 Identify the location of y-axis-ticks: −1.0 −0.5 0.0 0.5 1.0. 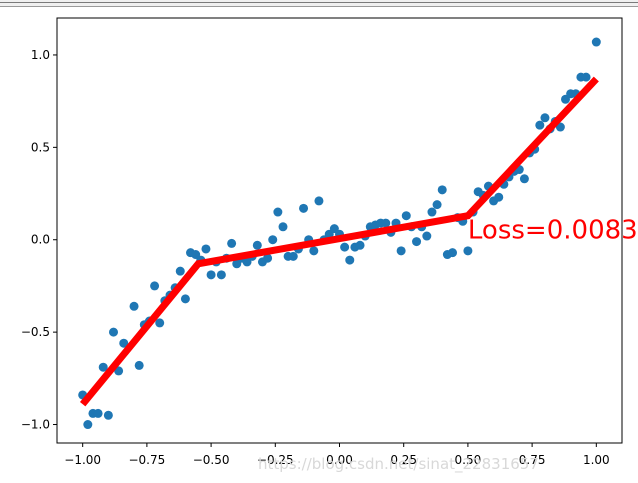
(39, 240).